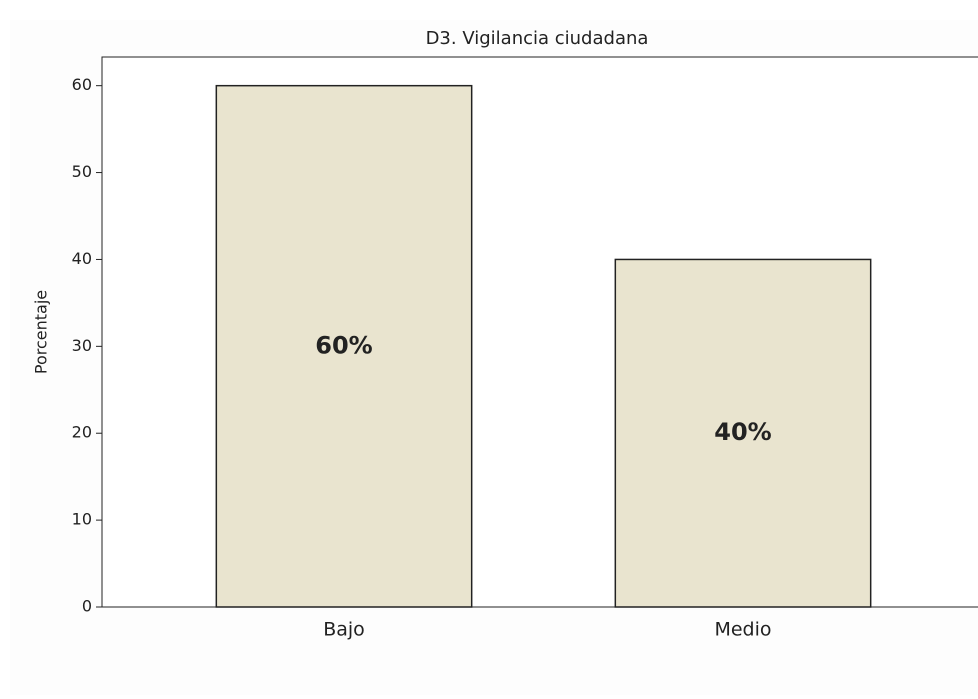  What do you see at coordinates (82, 519) in the screenshot?
I see `y-tick-label: 10` at bounding box center [82, 519].